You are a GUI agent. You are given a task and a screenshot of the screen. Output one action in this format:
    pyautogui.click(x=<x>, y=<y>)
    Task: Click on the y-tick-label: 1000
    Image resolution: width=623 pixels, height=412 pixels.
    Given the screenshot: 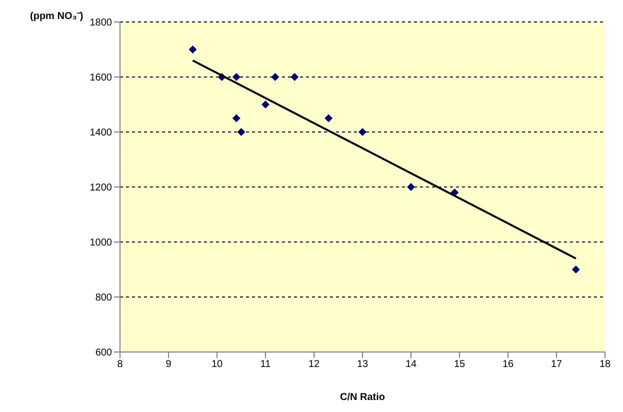 What is the action you would take?
    pyautogui.click(x=101, y=243)
    